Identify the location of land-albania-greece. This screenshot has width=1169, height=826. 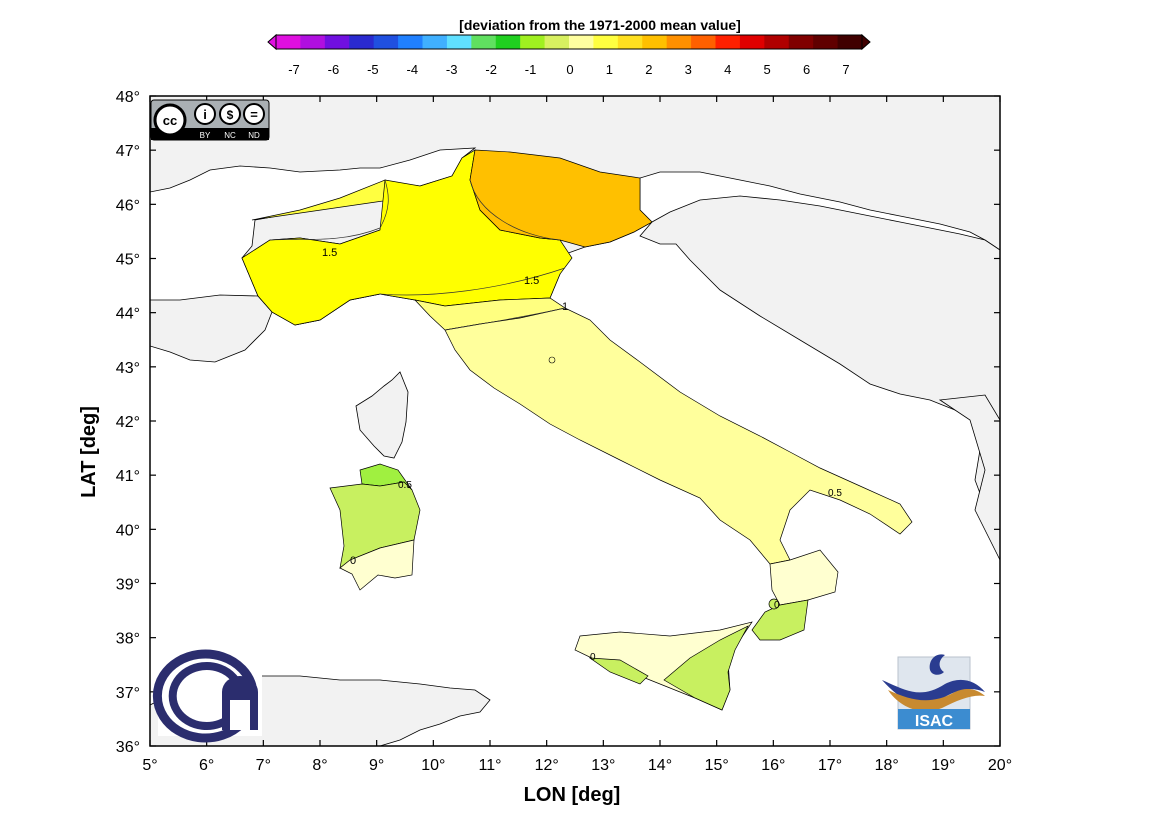
(969, 477).